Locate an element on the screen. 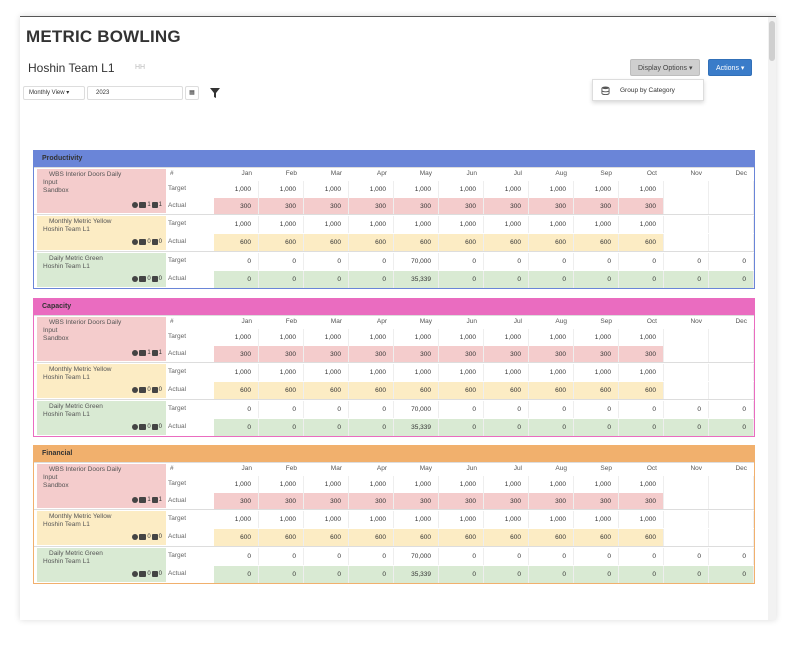 The height and width of the screenshot is (645, 796). section-header: Capacity is located at coordinates (394, 307).